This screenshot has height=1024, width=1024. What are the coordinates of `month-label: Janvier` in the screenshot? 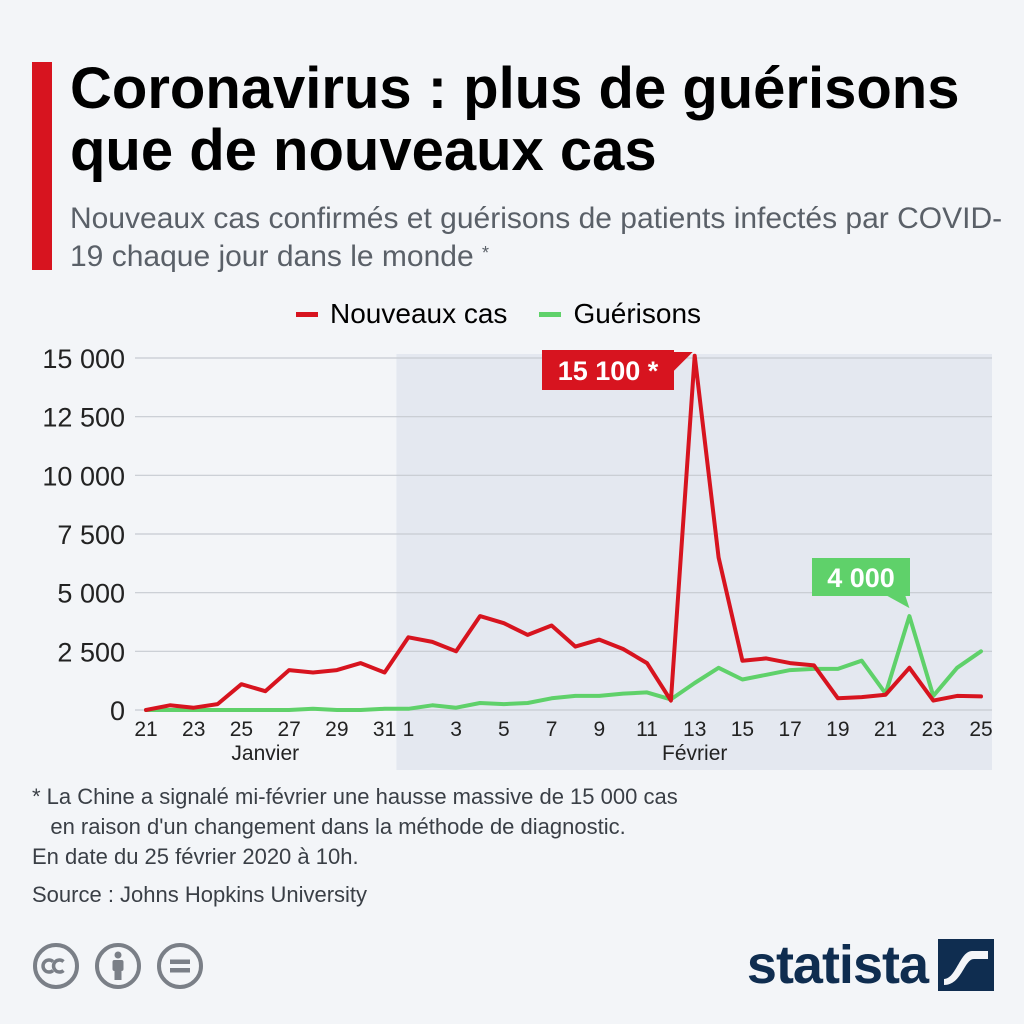 It's located at (265, 753).